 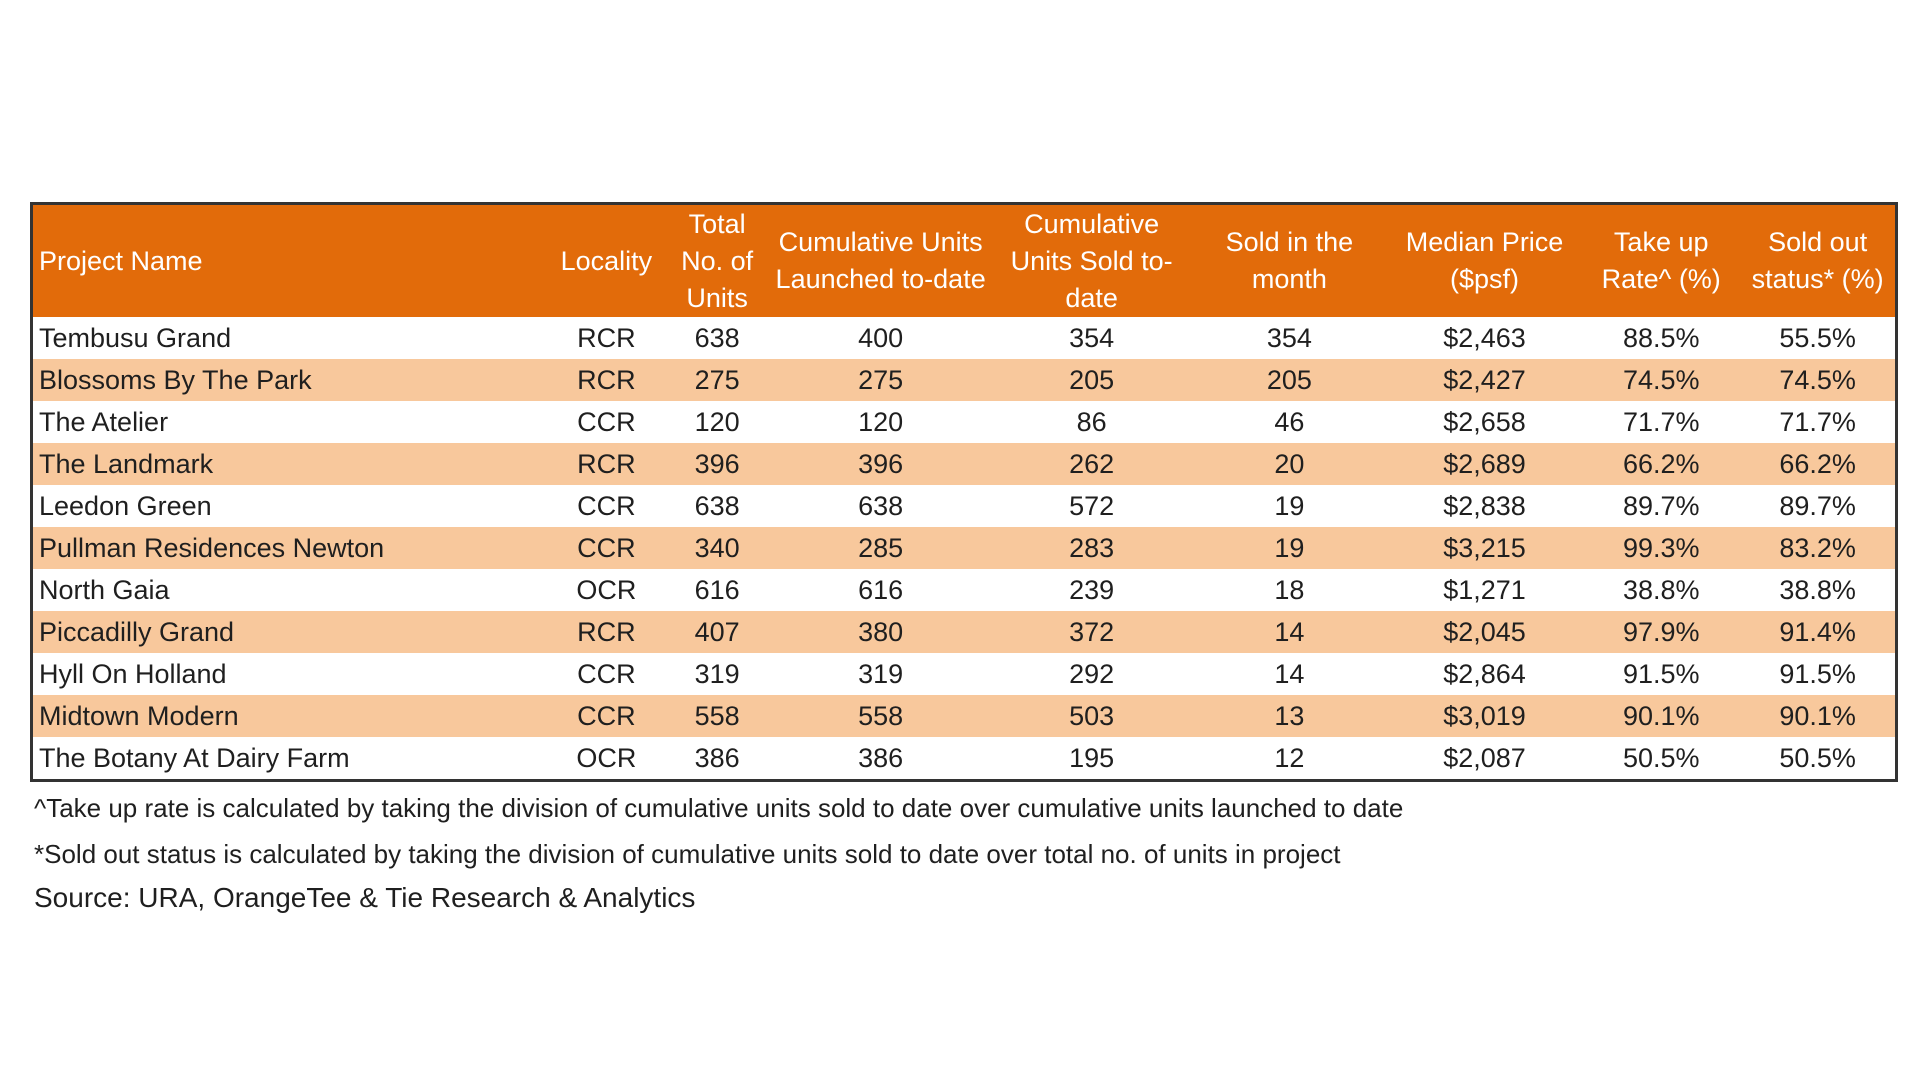 What do you see at coordinates (1091, 422) in the screenshot?
I see `table-cell: 86` at bounding box center [1091, 422].